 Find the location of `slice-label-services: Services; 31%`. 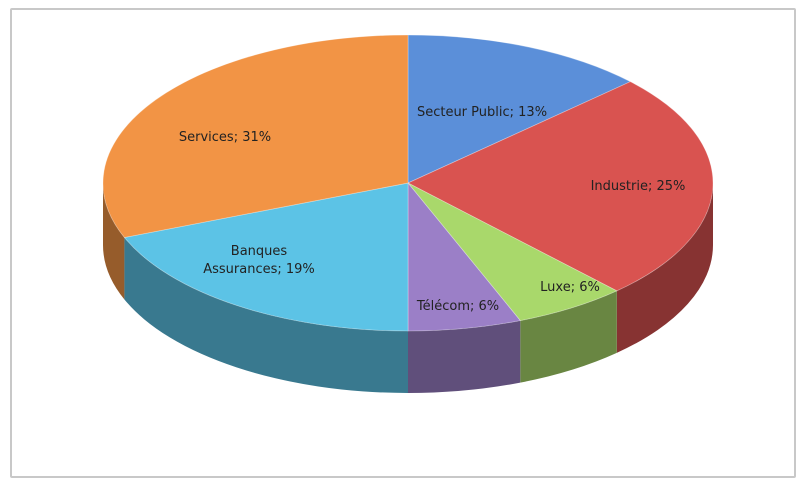

slice-label-services: Services; 31% is located at coordinates (225, 137).